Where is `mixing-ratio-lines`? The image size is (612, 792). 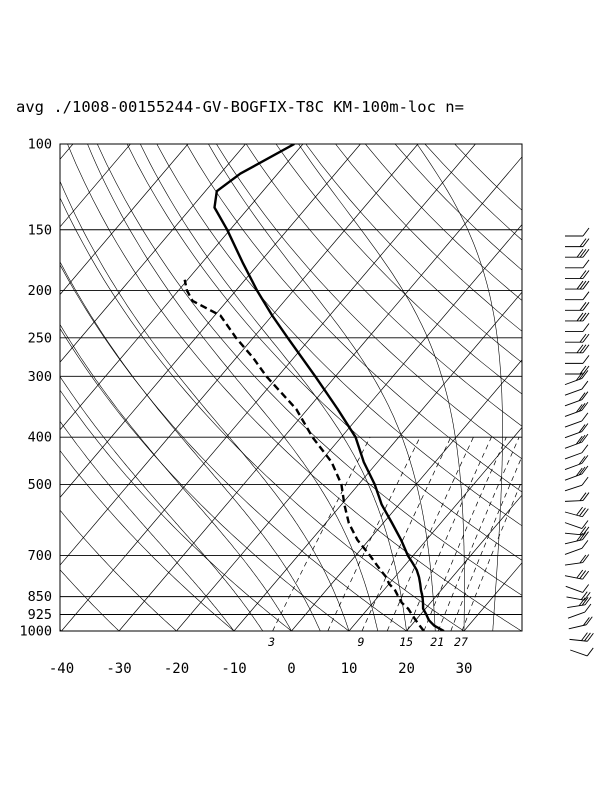
mixing-ratio-lines is located at coordinates (397, 534).